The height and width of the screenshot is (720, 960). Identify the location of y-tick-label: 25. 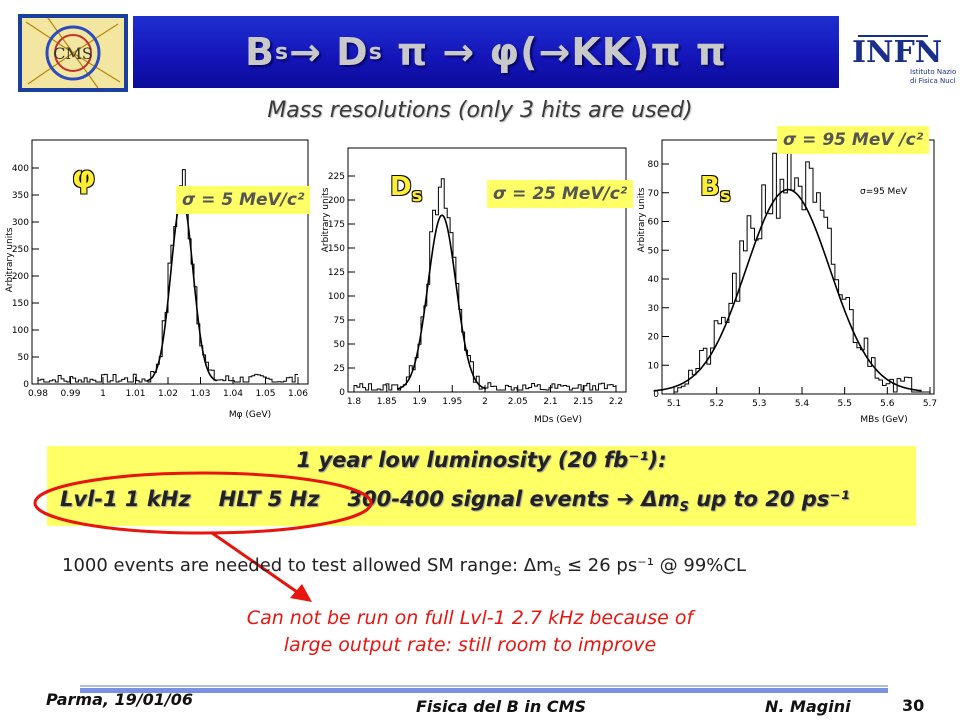
(339, 369).